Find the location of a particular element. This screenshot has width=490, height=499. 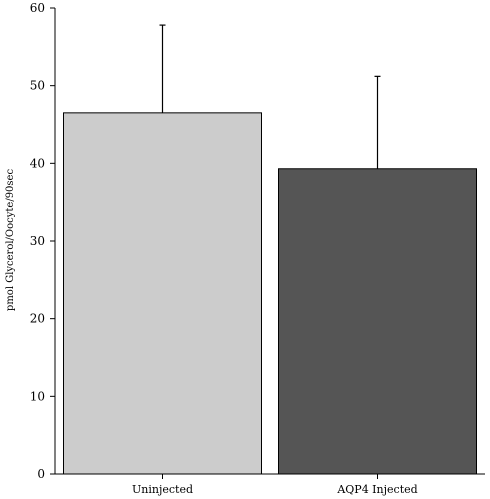

error-bars is located at coordinates (270, 96).